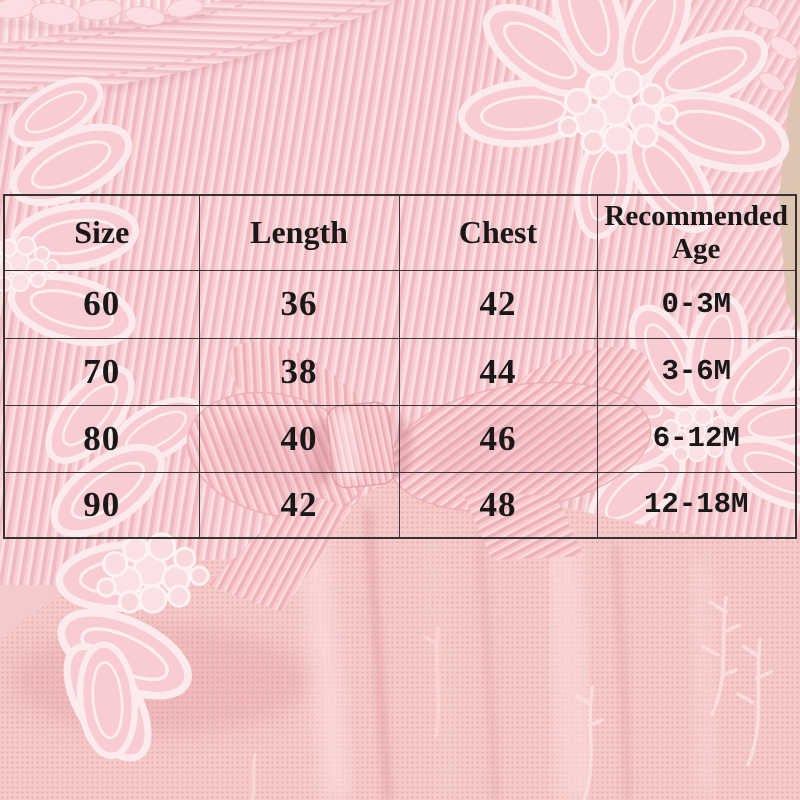 This screenshot has width=800, height=800. What do you see at coordinates (101, 371) in the screenshot?
I see `cell-size: 70` at bounding box center [101, 371].